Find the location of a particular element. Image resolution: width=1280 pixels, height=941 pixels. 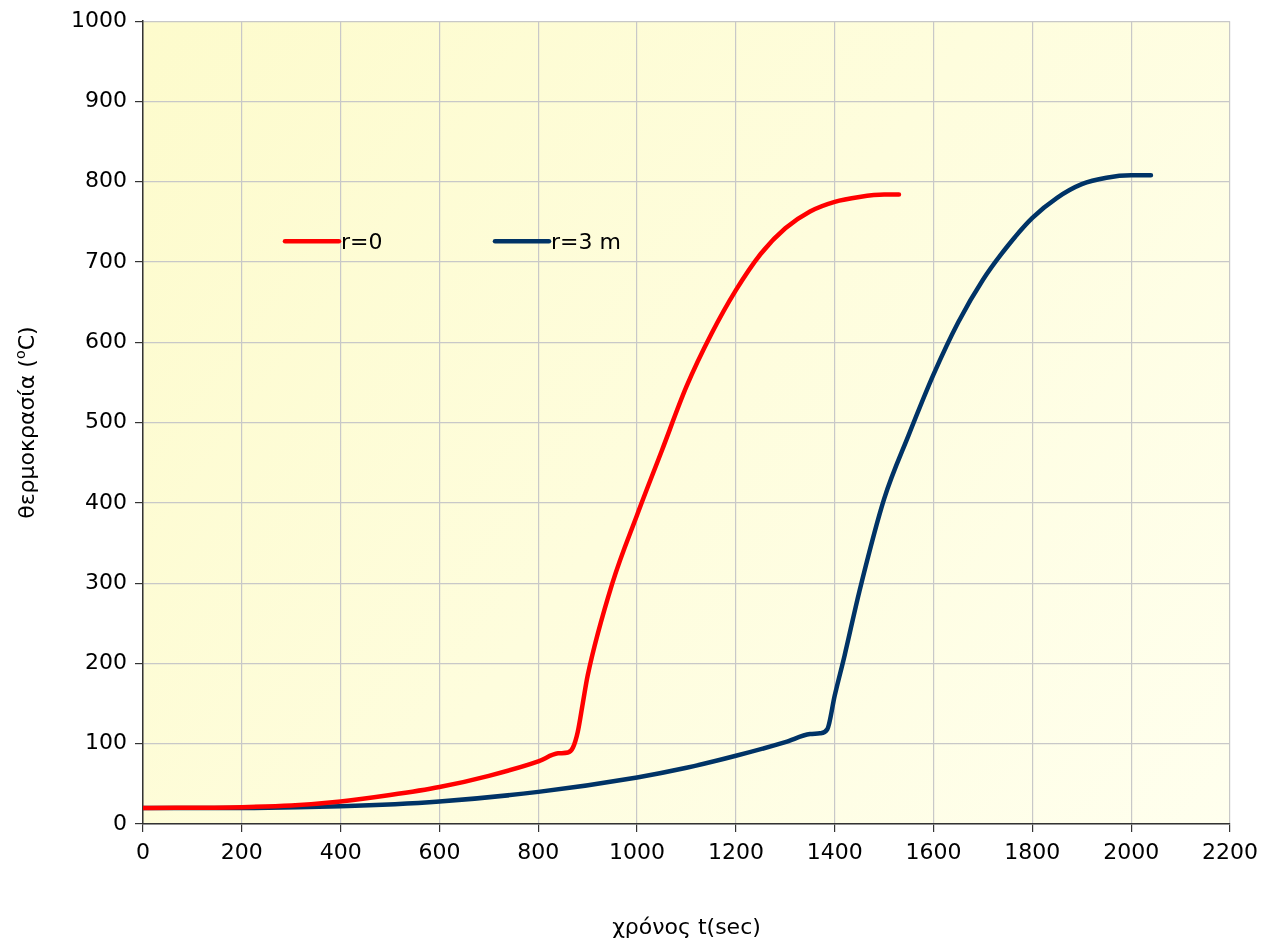

x-tick-label: 1800 is located at coordinates (1032, 851).